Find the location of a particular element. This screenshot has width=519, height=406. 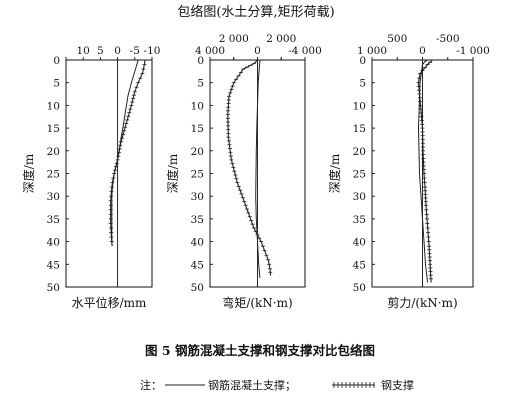

legend-label-rc: 钢筋混凝土支撑； is located at coordinates (252, 385).